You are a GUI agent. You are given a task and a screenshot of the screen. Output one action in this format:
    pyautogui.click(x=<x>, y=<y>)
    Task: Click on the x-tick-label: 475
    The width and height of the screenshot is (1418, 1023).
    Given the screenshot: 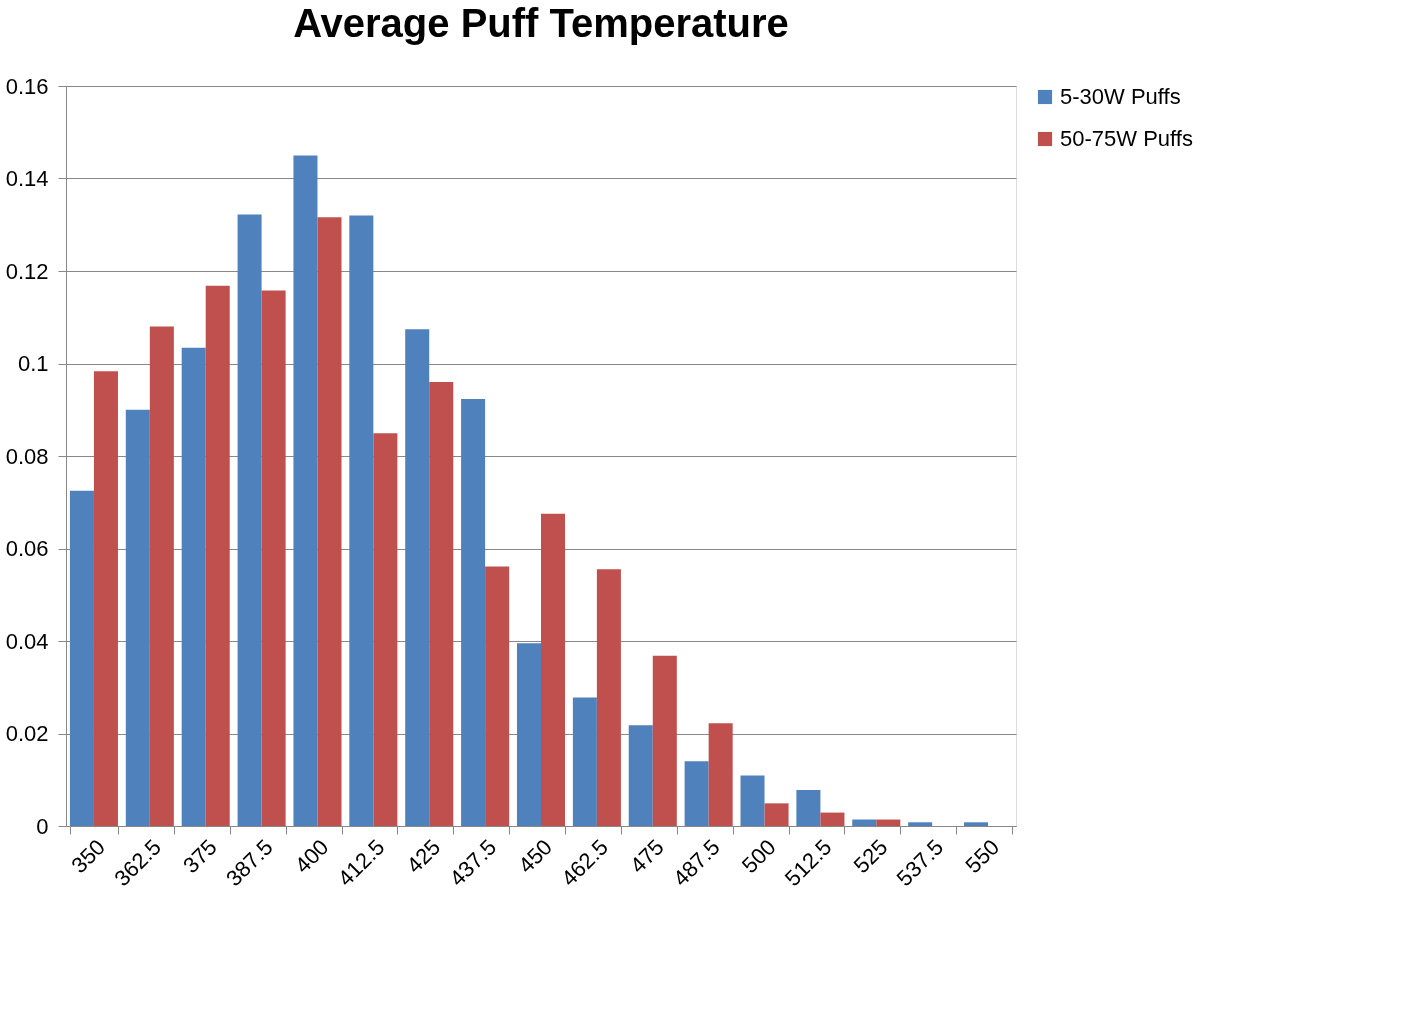 What is the action you would take?
    pyautogui.click(x=647, y=856)
    